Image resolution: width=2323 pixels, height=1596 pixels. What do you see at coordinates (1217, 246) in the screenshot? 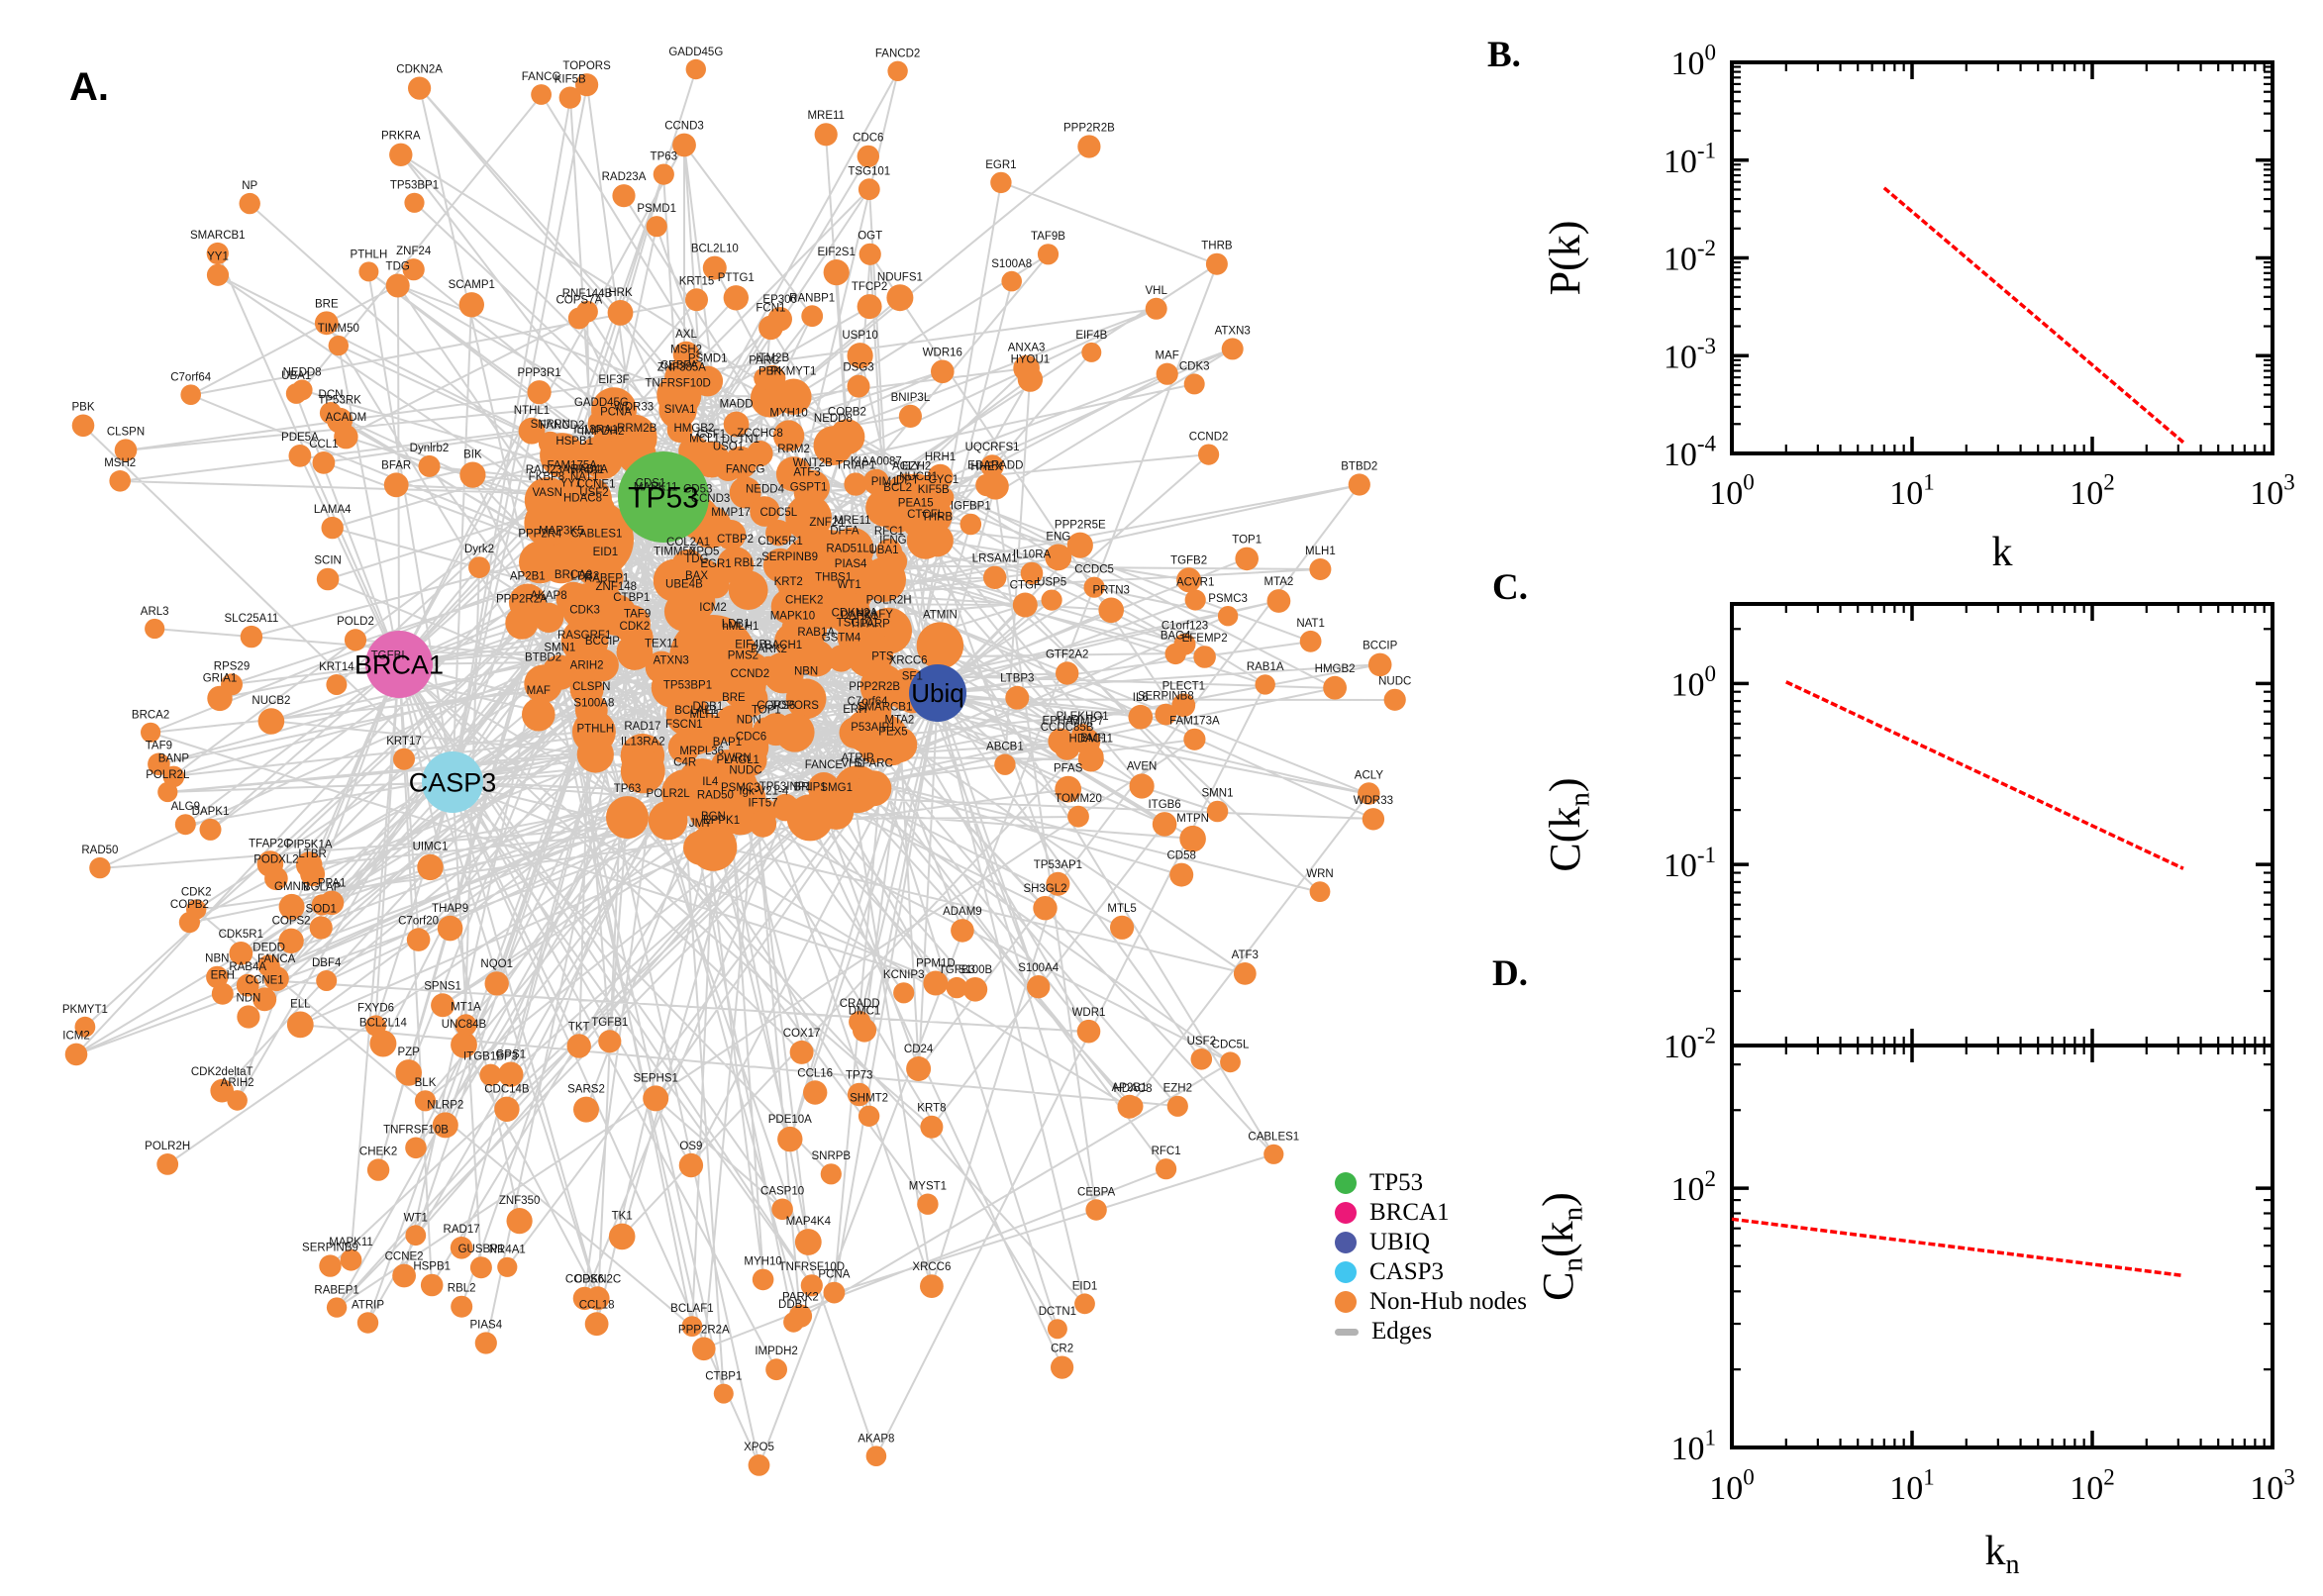
I see `svg-text: THRB` at bounding box center [1217, 246].